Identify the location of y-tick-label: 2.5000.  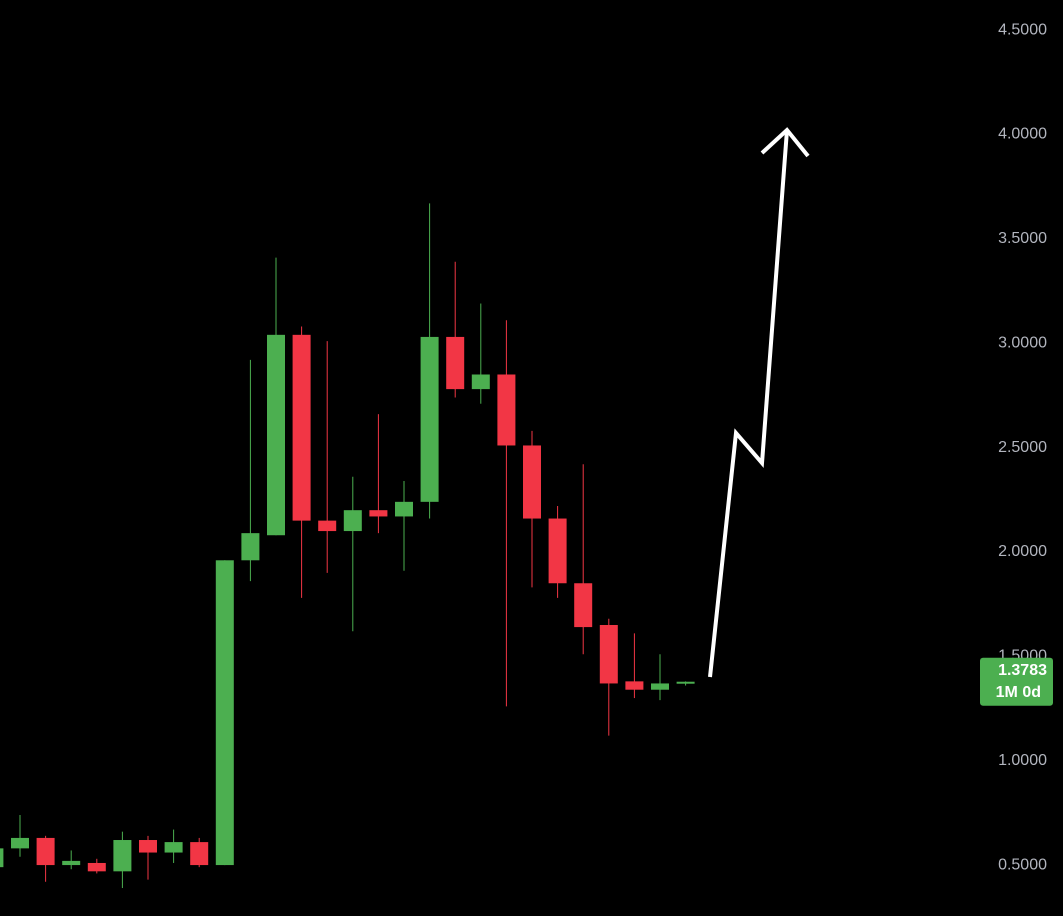
(1022, 447).